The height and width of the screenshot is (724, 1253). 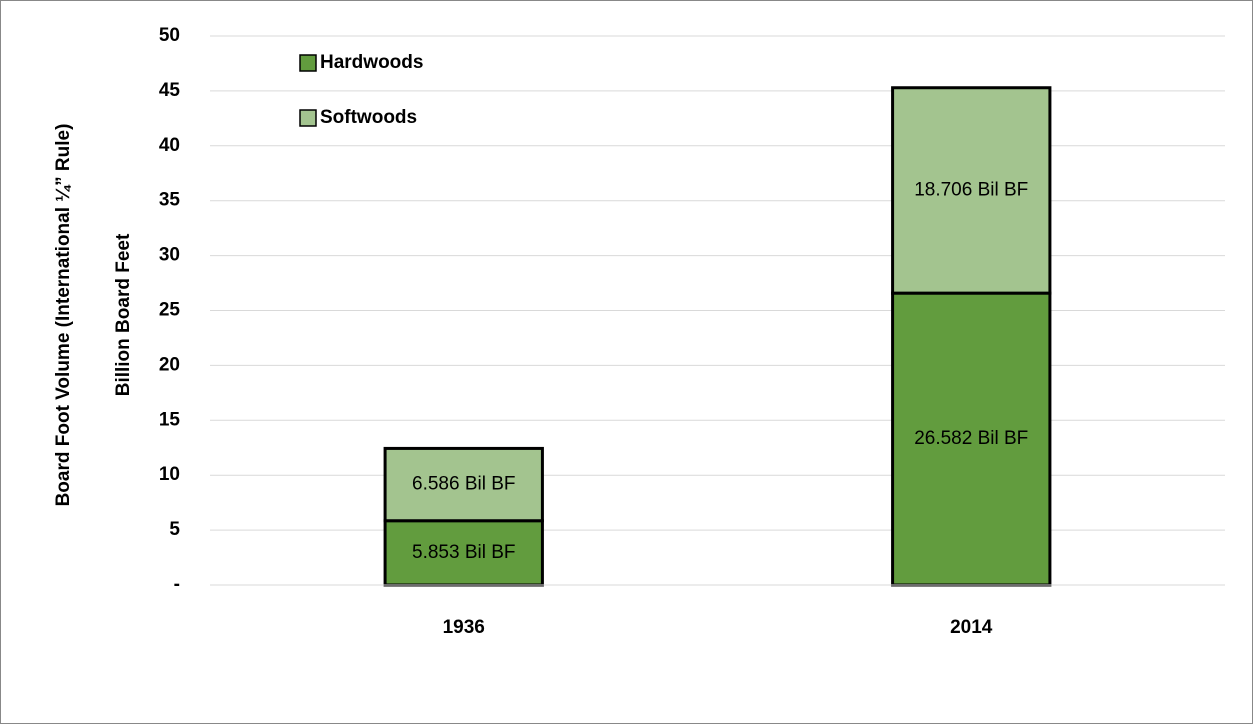 I want to click on data-label: 5.853 Bil BF, so click(x=464, y=552).